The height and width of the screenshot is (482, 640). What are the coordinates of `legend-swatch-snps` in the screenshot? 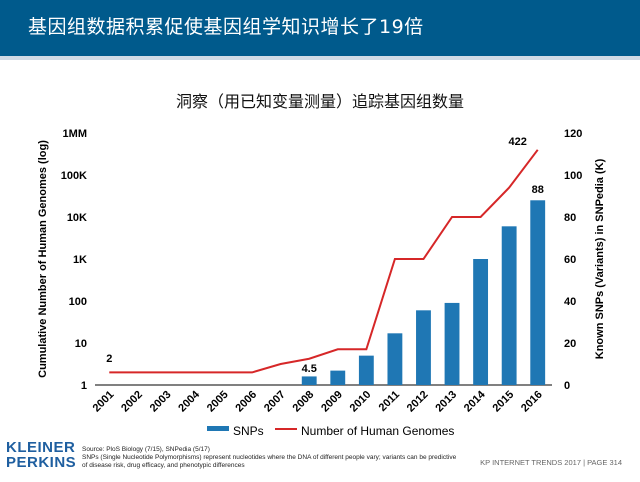 It's located at (218, 428).